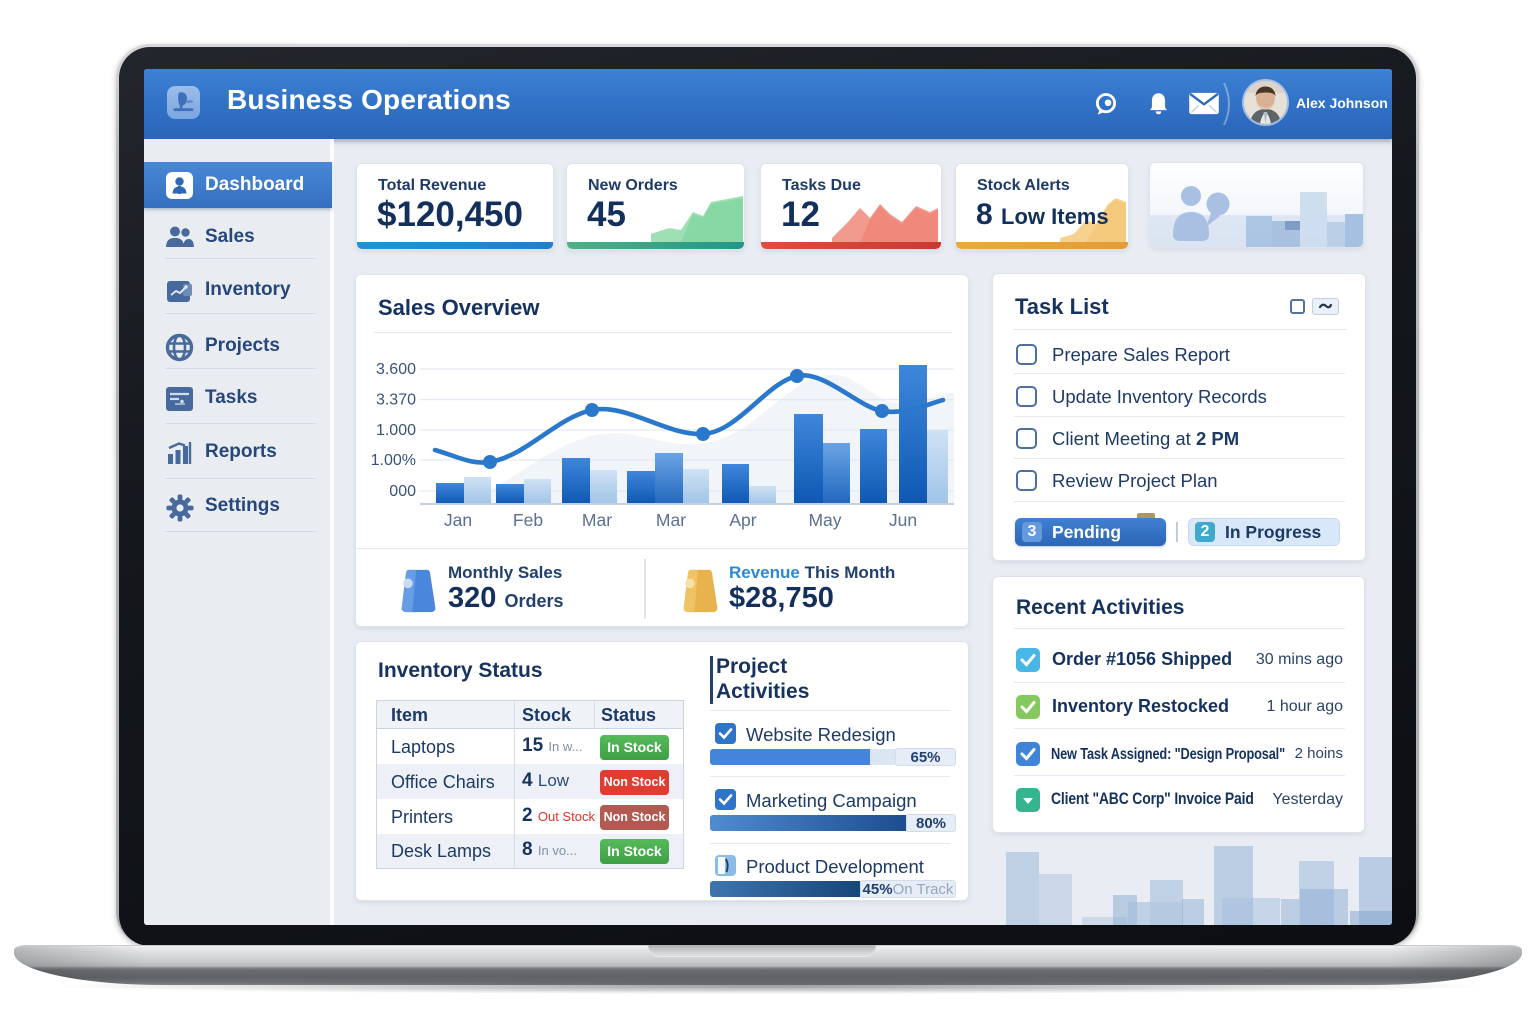 The height and width of the screenshot is (1024, 1536). What do you see at coordinates (402, 491) in the screenshot?
I see `svg-text: 000` at bounding box center [402, 491].